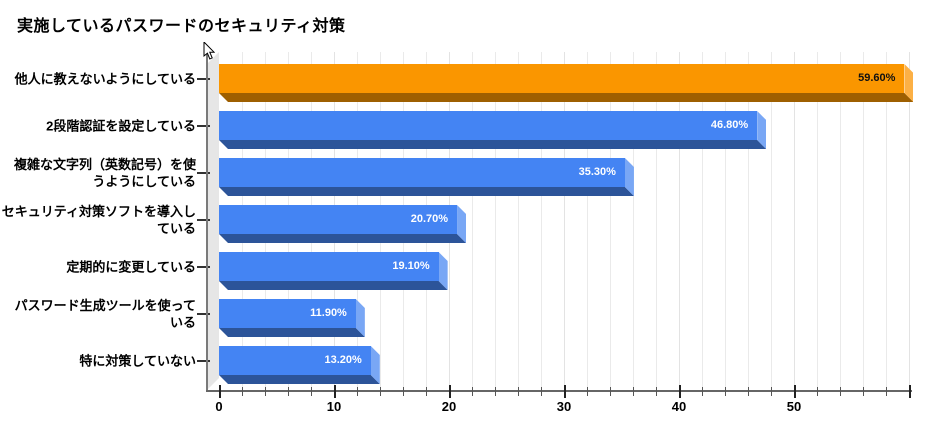 This screenshot has height=438, width=940. What do you see at coordinates (209, 51) in the screenshot?
I see `mouse-cursor-icon` at bounding box center [209, 51].